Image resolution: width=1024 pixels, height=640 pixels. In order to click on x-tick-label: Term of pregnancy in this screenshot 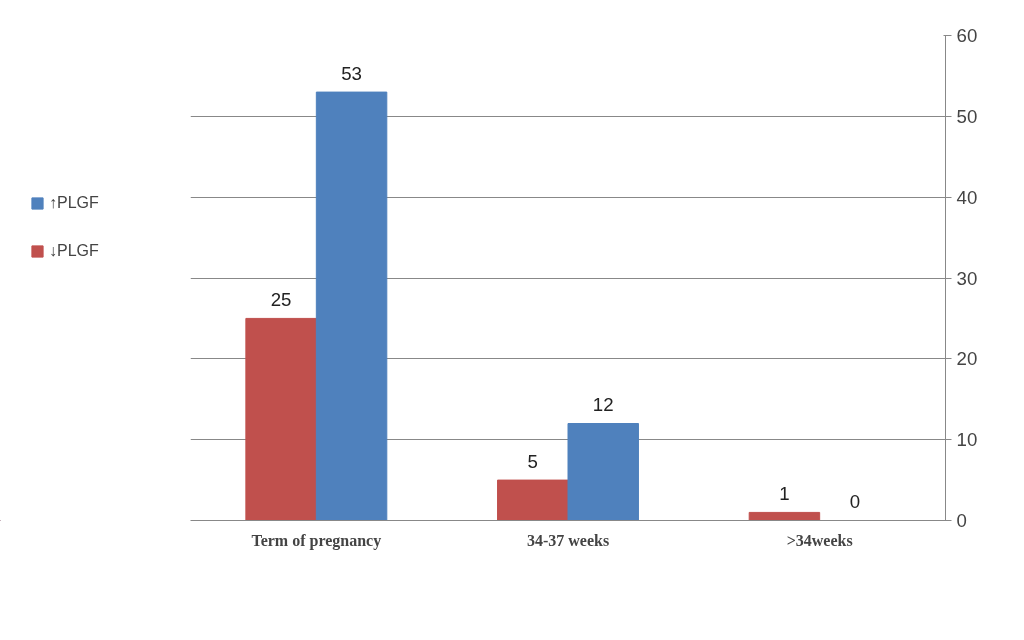, I will do `click(316, 540)`.